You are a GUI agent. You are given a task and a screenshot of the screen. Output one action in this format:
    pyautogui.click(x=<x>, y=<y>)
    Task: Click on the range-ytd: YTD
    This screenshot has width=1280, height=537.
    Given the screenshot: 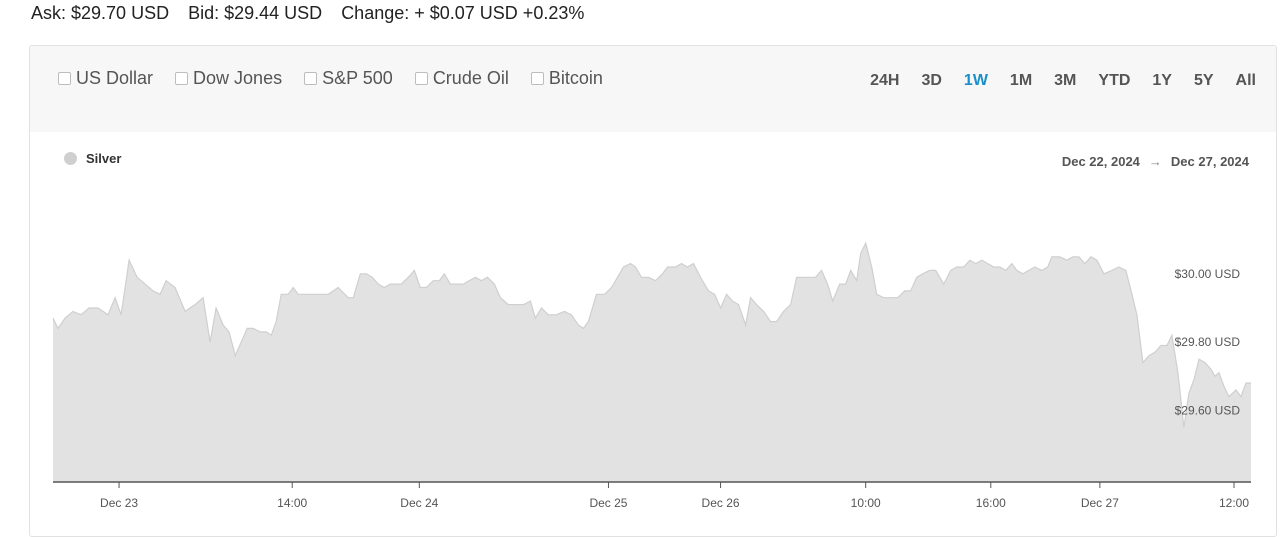 What is the action you would take?
    pyautogui.click(x=1114, y=80)
    